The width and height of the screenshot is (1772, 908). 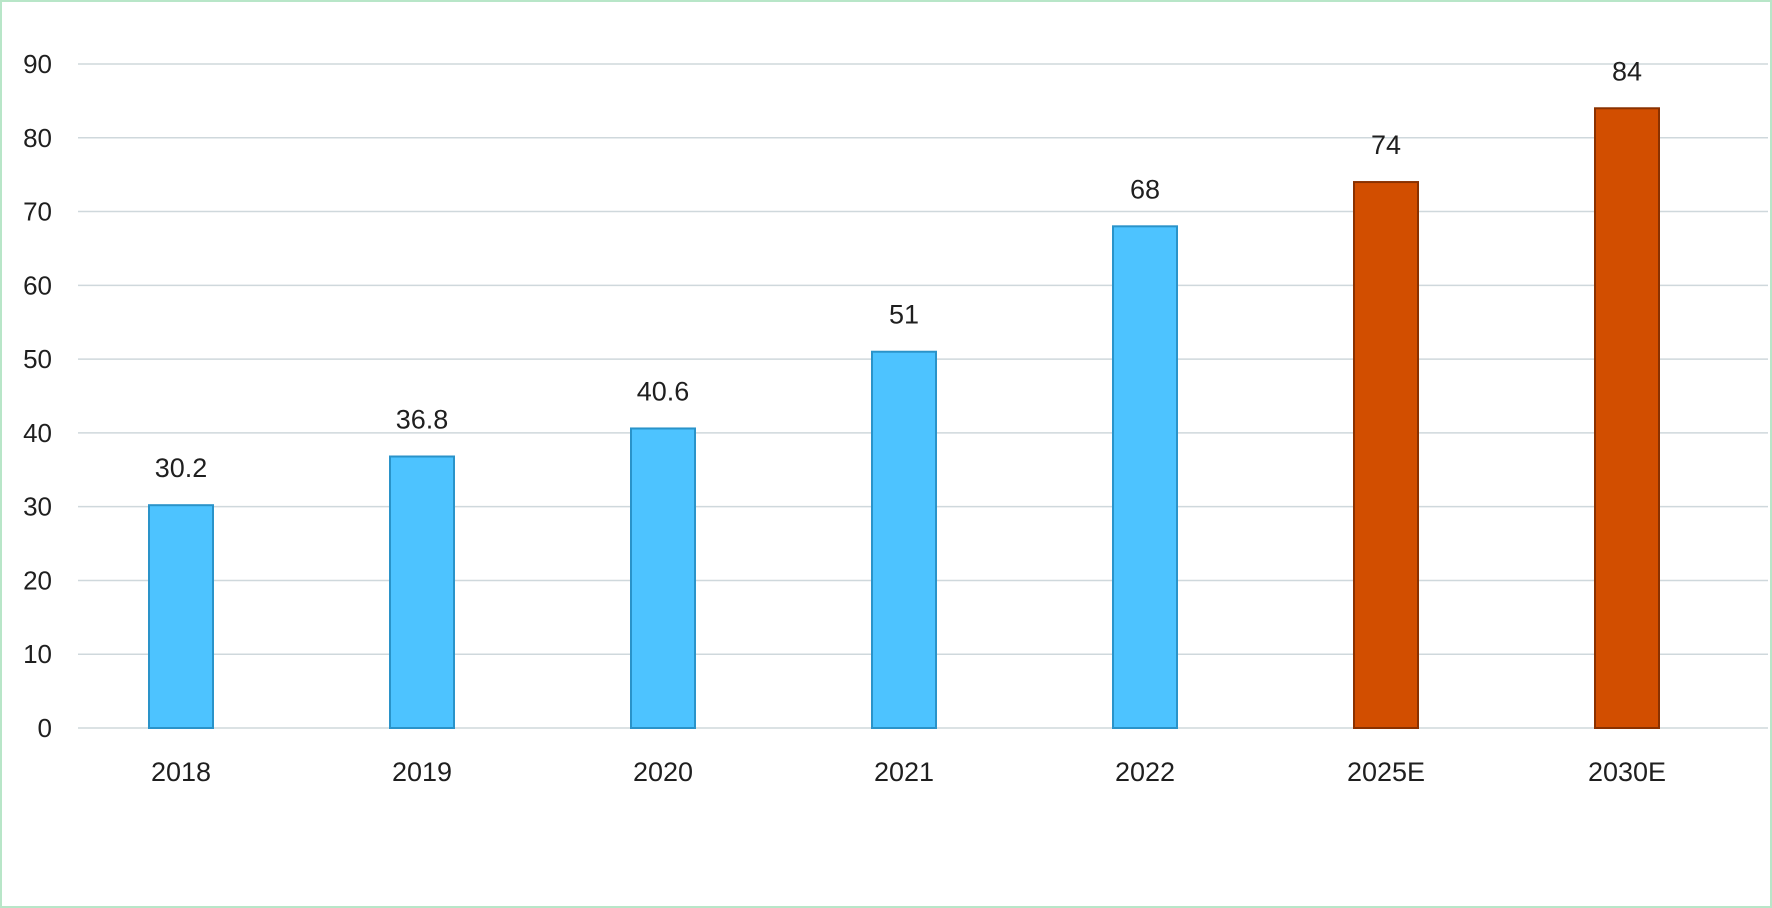 What do you see at coordinates (45, 728) in the screenshot?
I see `y-tick-label: 0` at bounding box center [45, 728].